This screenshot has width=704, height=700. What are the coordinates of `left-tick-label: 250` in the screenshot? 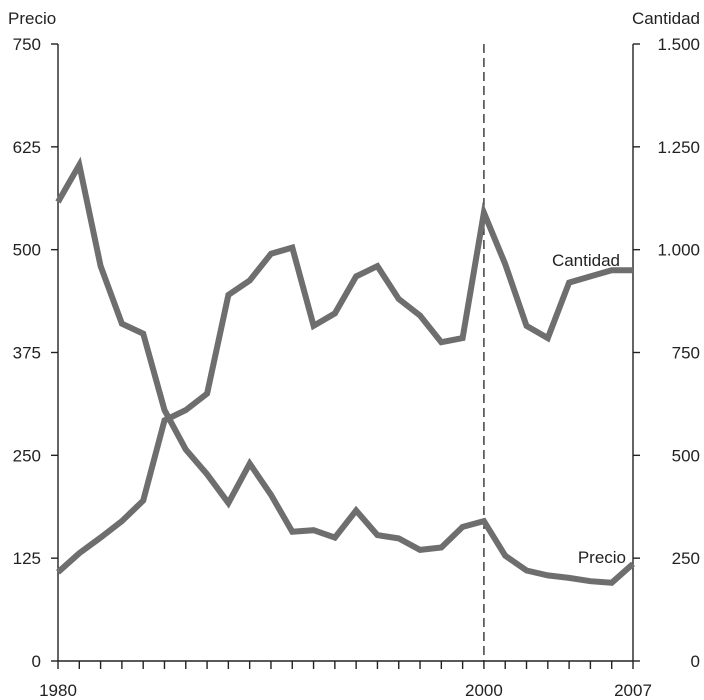 It's located at (27, 455).